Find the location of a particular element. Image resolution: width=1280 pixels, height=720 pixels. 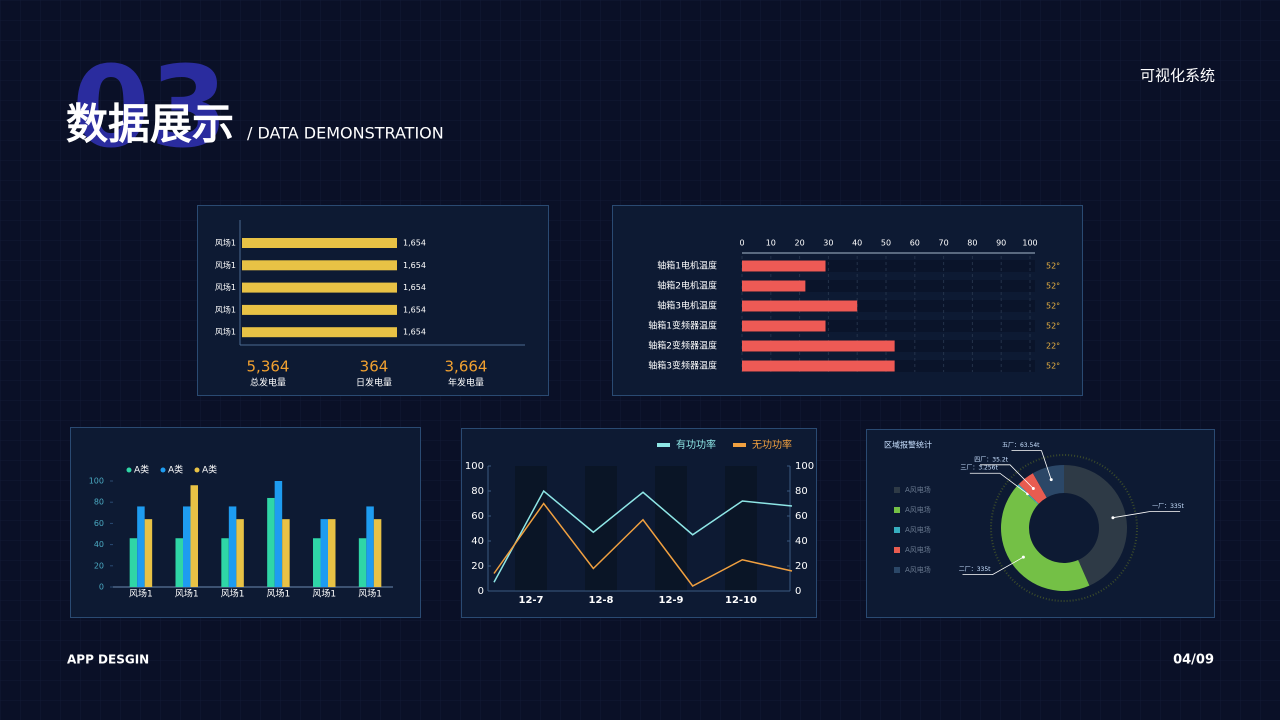

stat-label: 年发电量 is located at coordinates (466, 383).